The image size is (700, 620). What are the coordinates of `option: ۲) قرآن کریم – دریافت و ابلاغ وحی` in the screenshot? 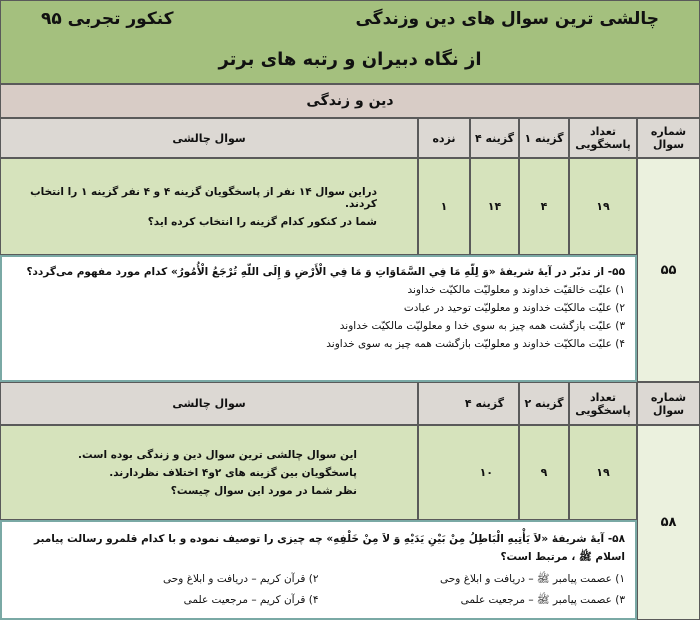 It's located at (241, 578).